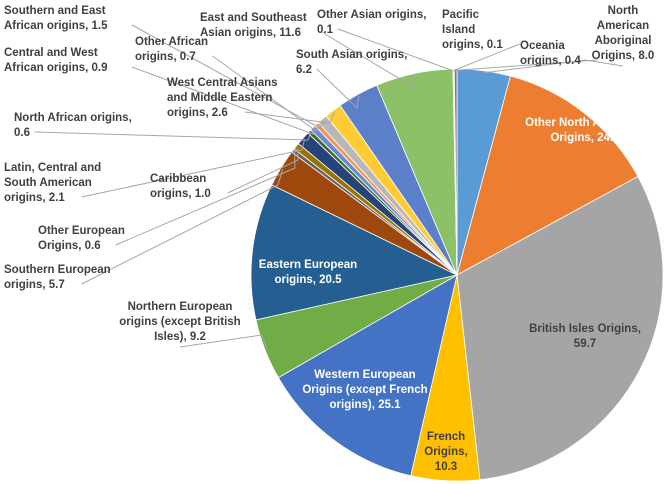  I want to click on data-label-north-african-origins: North African origins, 0.6, so click(73, 125).